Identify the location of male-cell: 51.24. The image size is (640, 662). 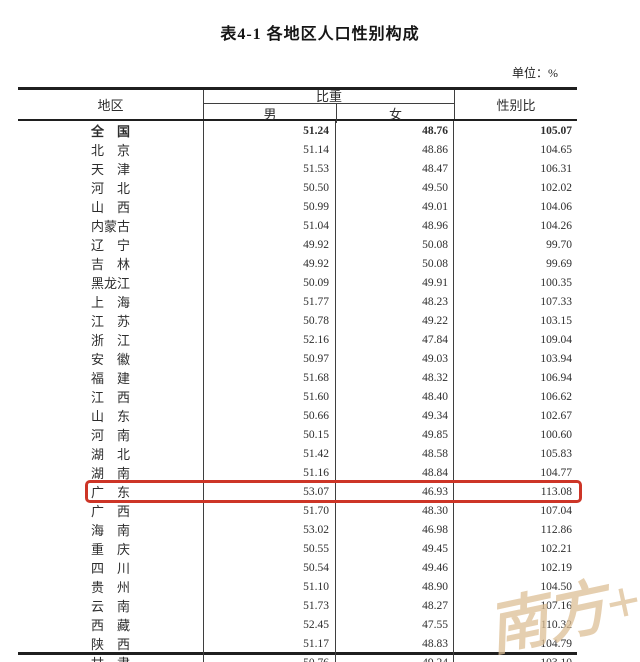
(270, 130).